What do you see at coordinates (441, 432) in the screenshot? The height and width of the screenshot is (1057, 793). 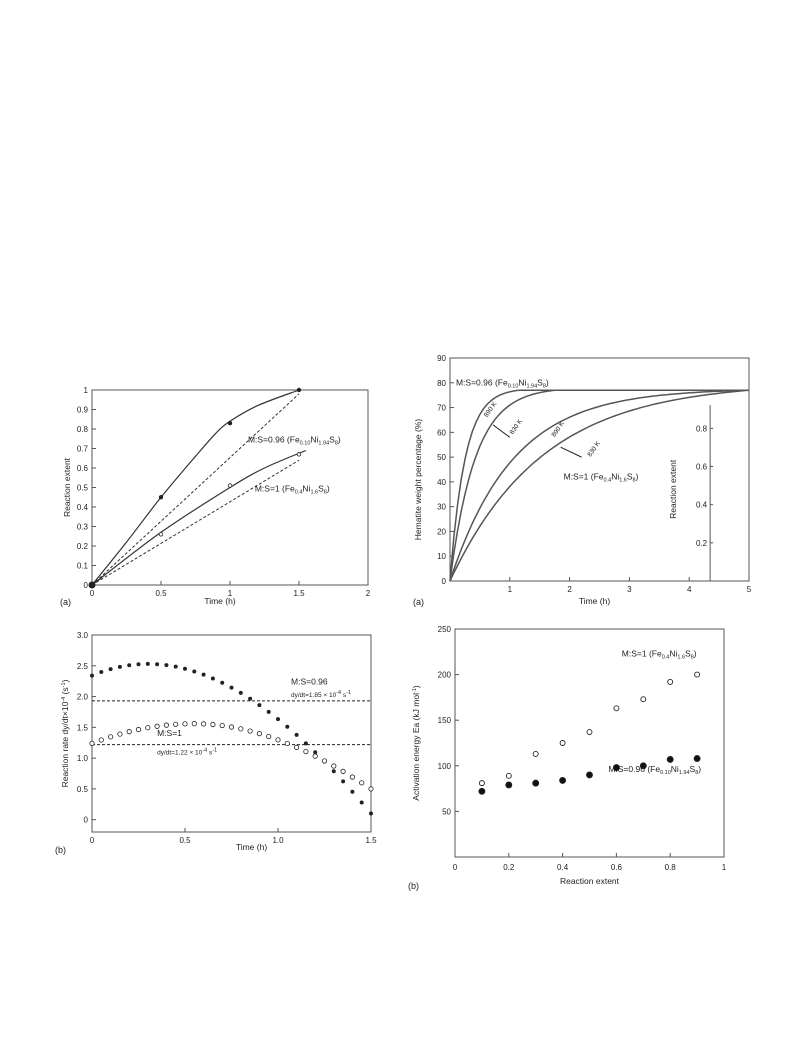 I see `y-tick-label: 60` at bounding box center [441, 432].